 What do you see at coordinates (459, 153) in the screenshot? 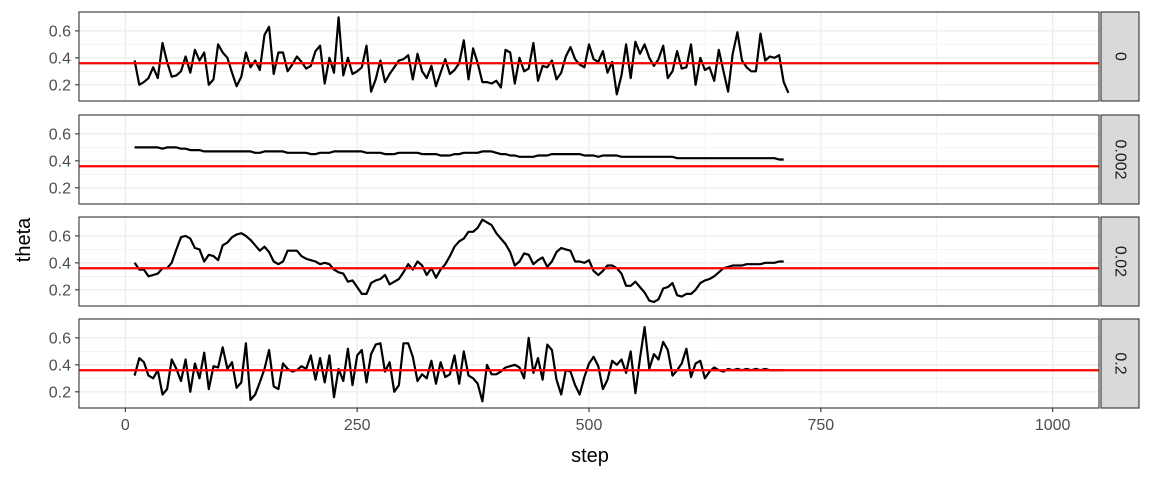
I see `series-line-0.002` at bounding box center [459, 153].